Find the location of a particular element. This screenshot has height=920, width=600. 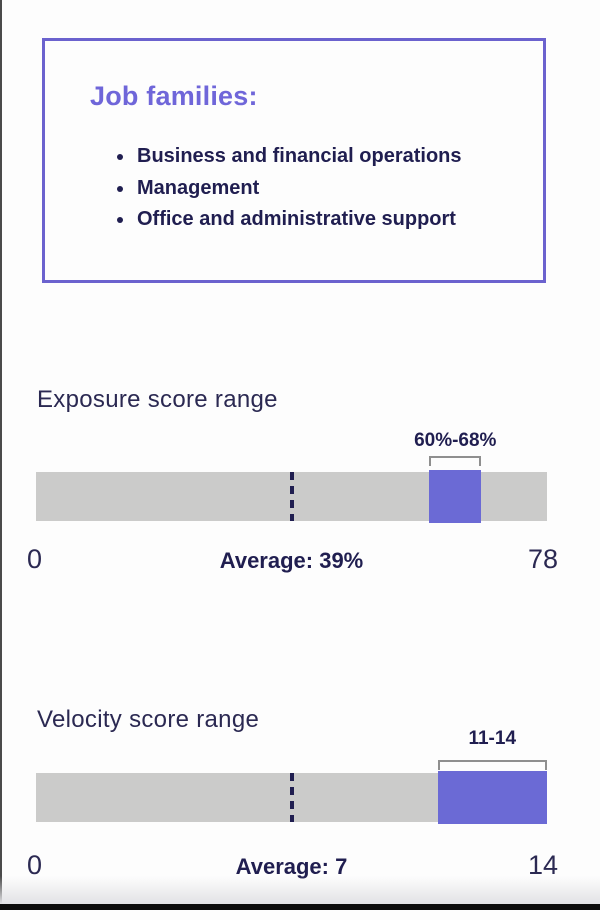

scale-row: 0 Average: 7 14 is located at coordinates (292, 867).